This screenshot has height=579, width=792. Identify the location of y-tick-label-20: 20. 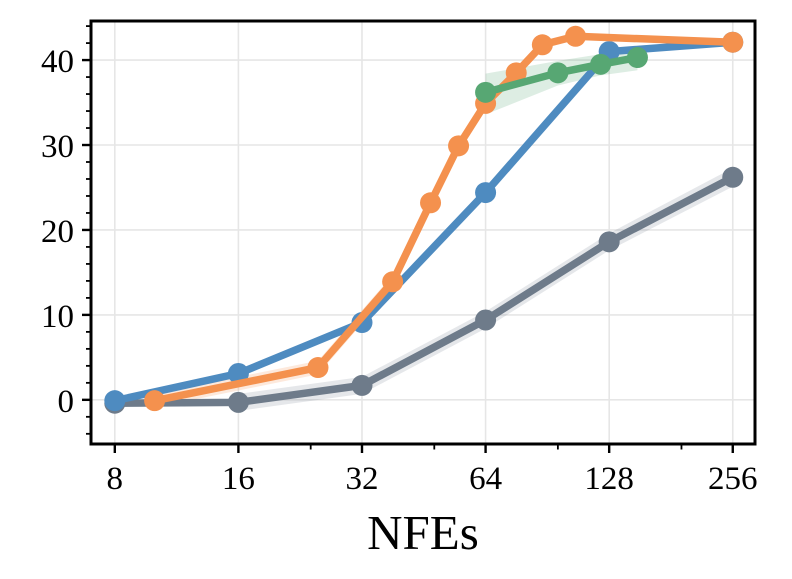
(57, 232).